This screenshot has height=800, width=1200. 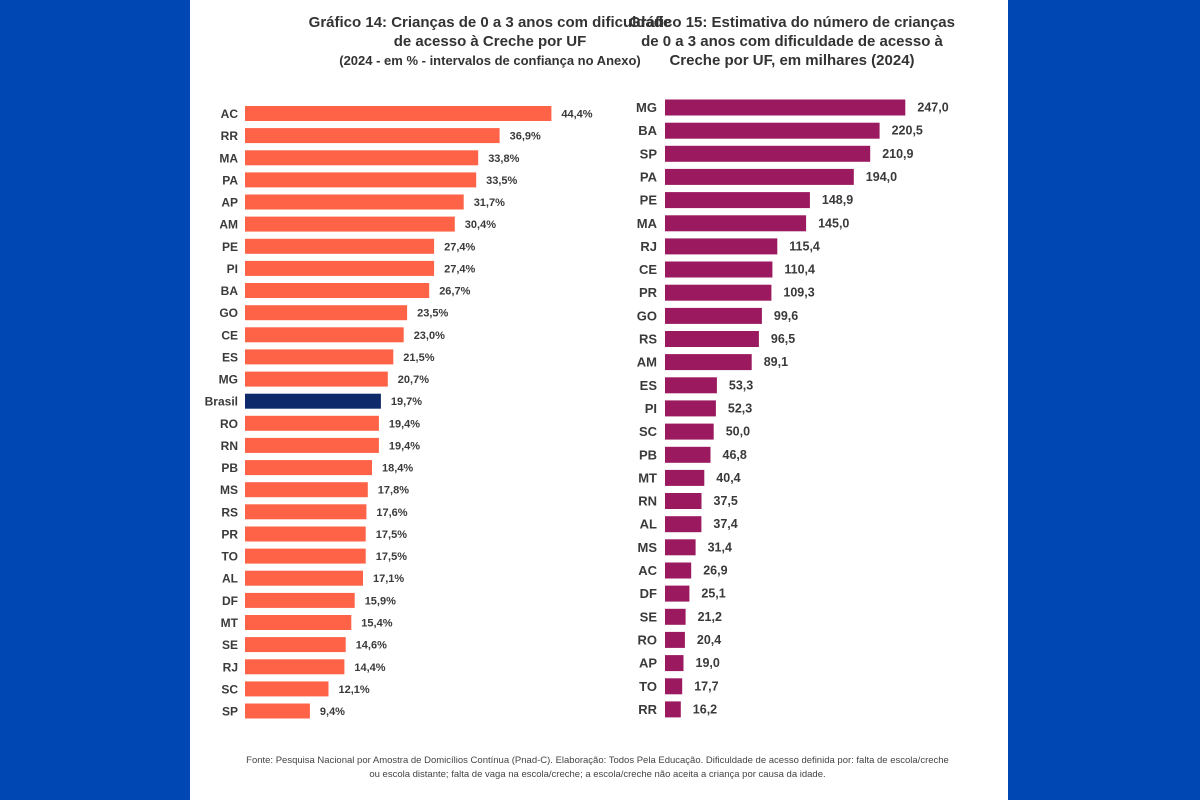 I want to click on chart15-bar-pb, so click(x=688, y=454).